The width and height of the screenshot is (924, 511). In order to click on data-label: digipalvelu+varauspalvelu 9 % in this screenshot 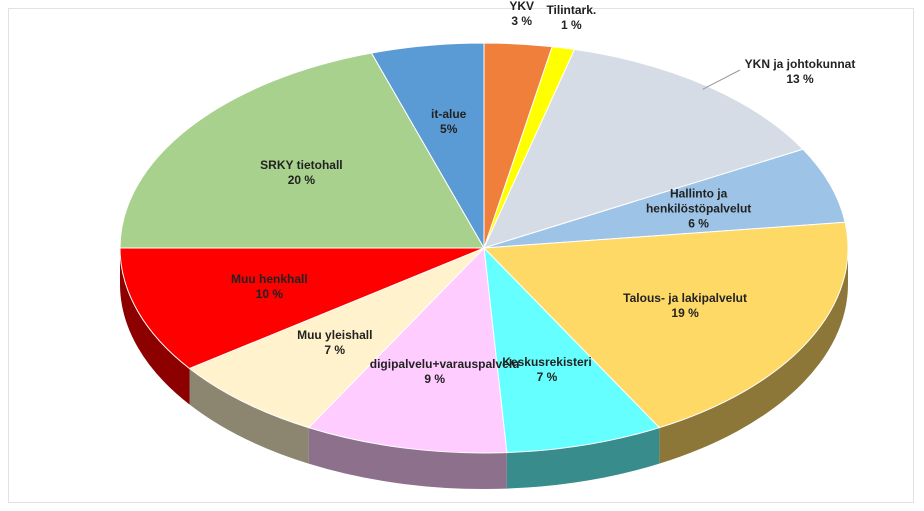, I will do `click(444, 372)`.